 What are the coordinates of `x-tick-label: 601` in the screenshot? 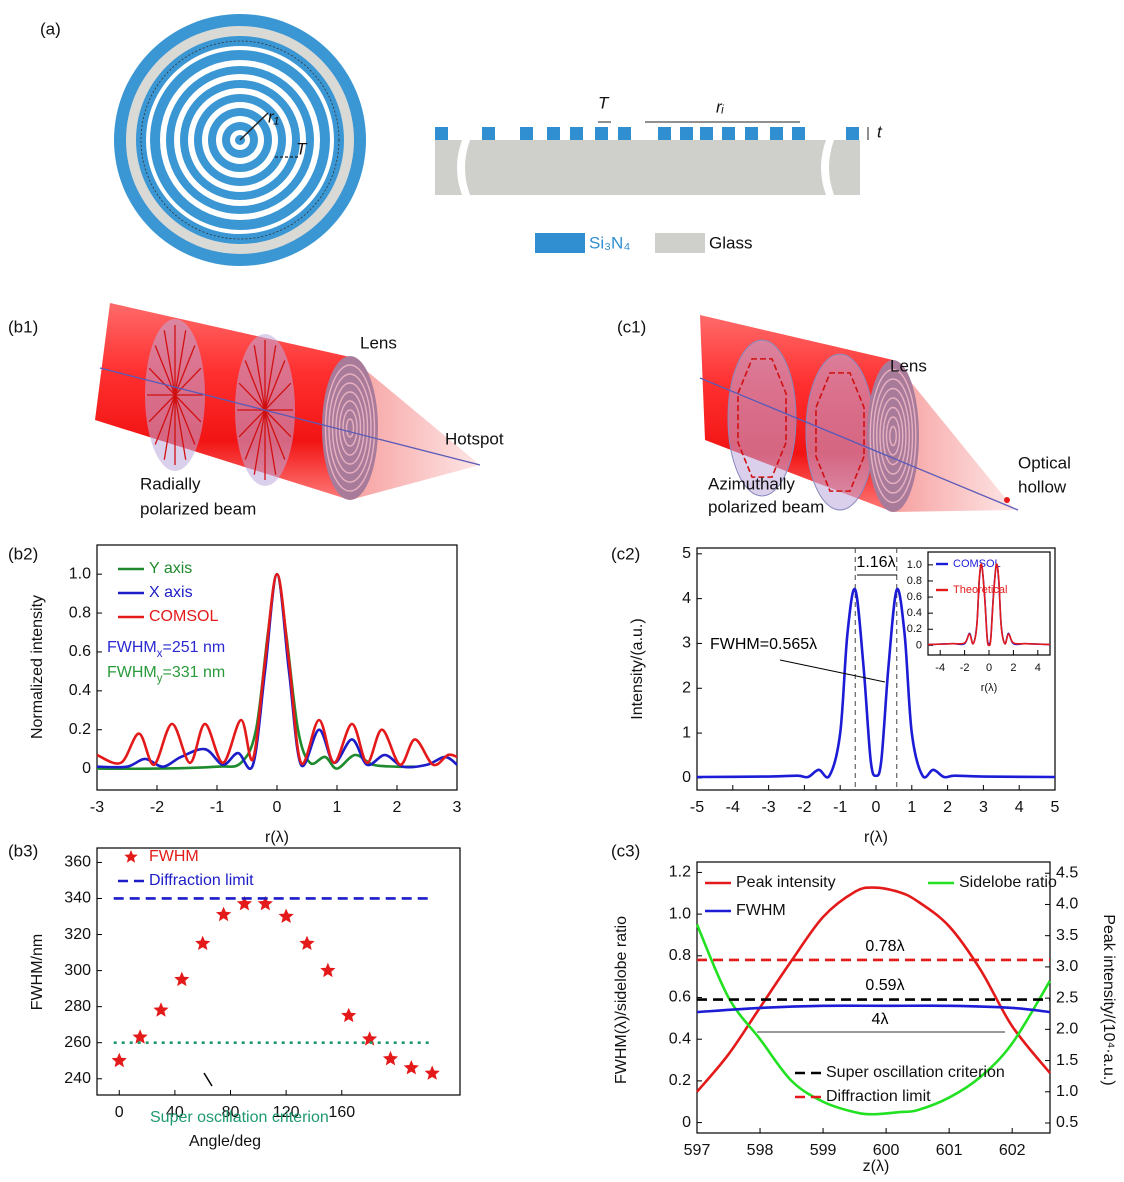 It's located at (949, 1150).